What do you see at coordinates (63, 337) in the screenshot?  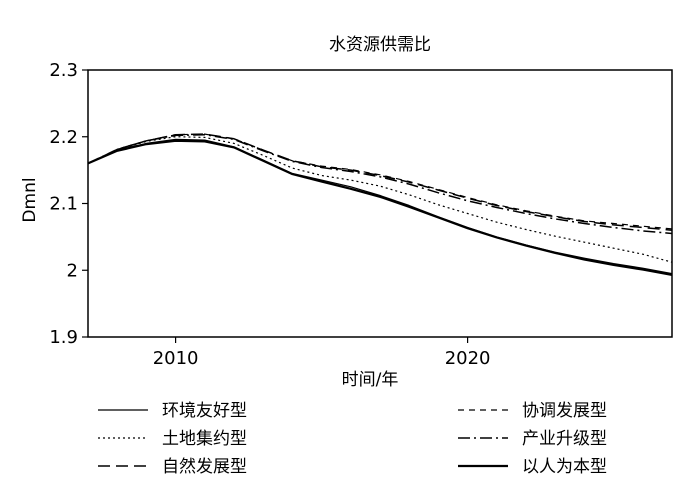 I see `y-tick-label: 1.9` at bounding box center [63, 337].